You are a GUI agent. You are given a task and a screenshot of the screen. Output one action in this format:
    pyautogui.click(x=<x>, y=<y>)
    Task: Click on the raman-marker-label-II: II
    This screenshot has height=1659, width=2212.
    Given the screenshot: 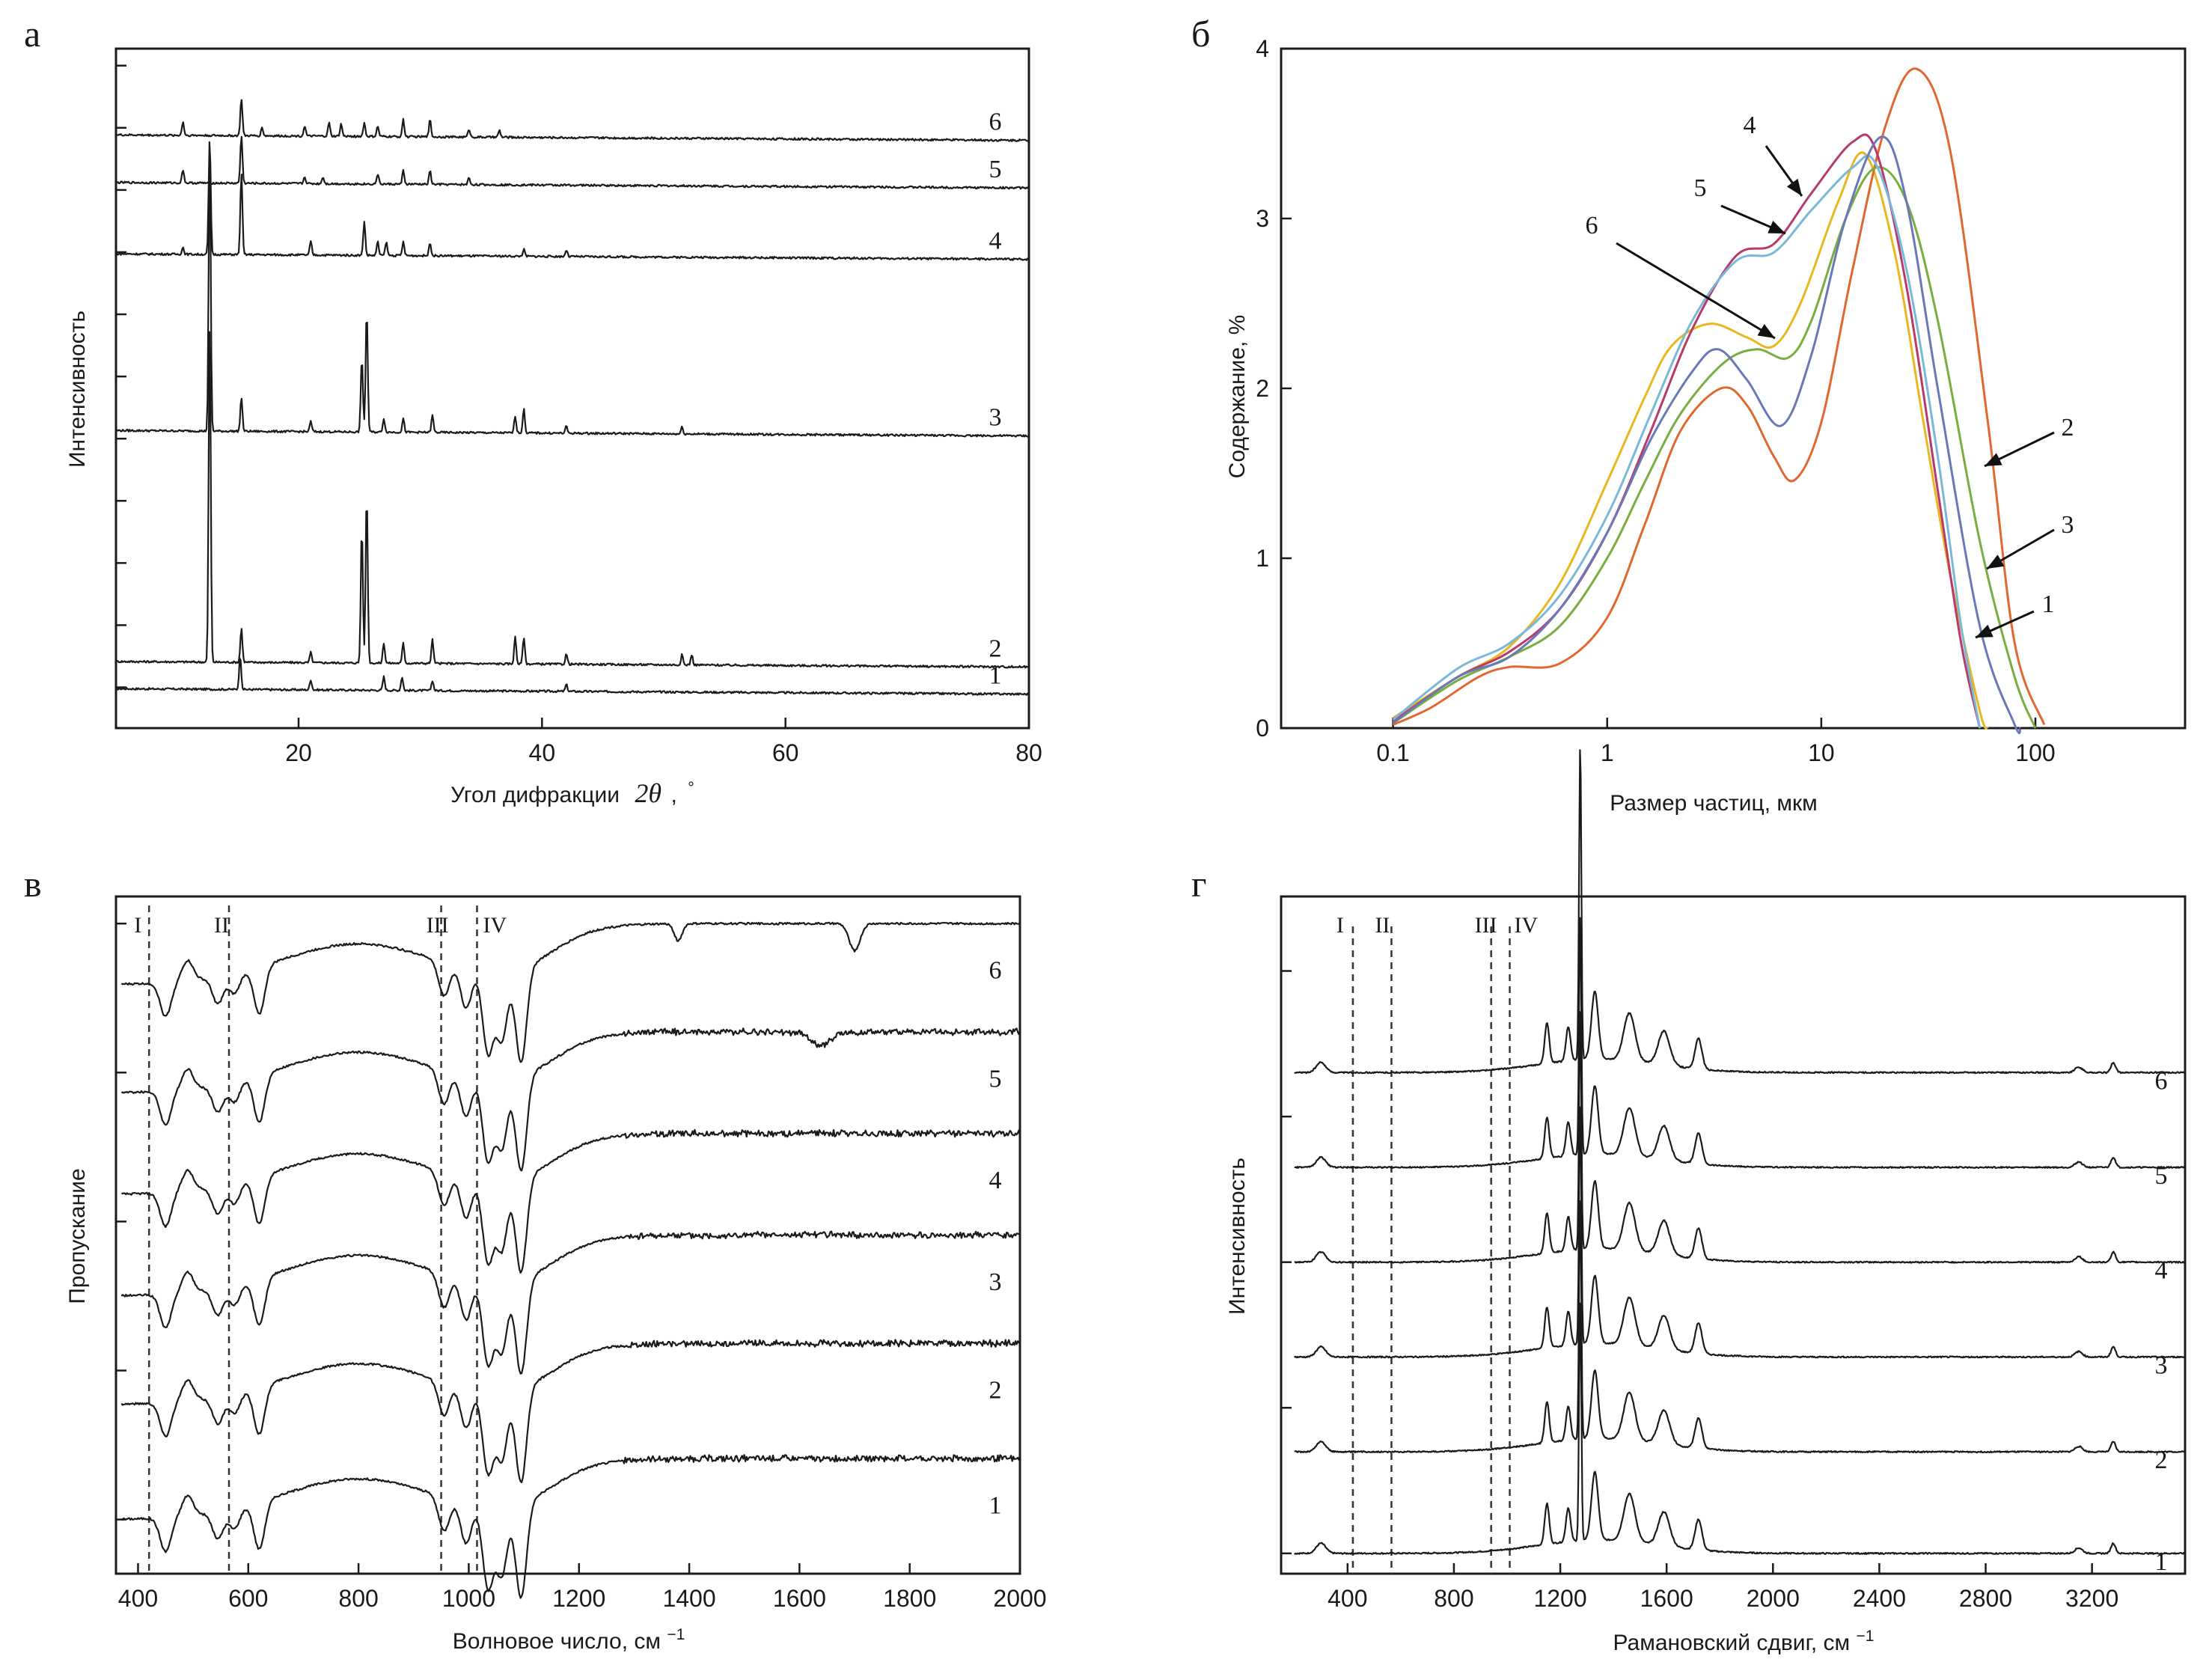 What is the action you would take?
    pyautogui.click(x=1382, y=925)
    